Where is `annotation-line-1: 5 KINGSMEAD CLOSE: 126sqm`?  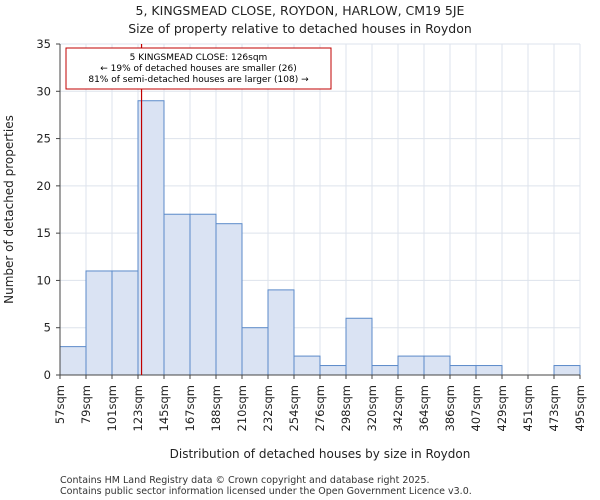 annotation-line-1: 5 KINGSMEAD CLOSE: 126sqm is located at coordinates (199, 58).